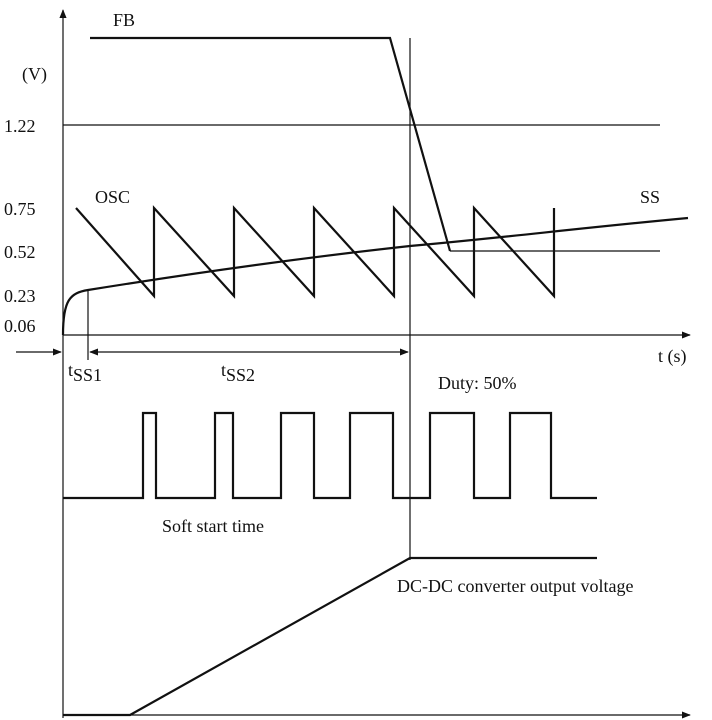  I want to click on fb-label: FB, so click(124, 20).